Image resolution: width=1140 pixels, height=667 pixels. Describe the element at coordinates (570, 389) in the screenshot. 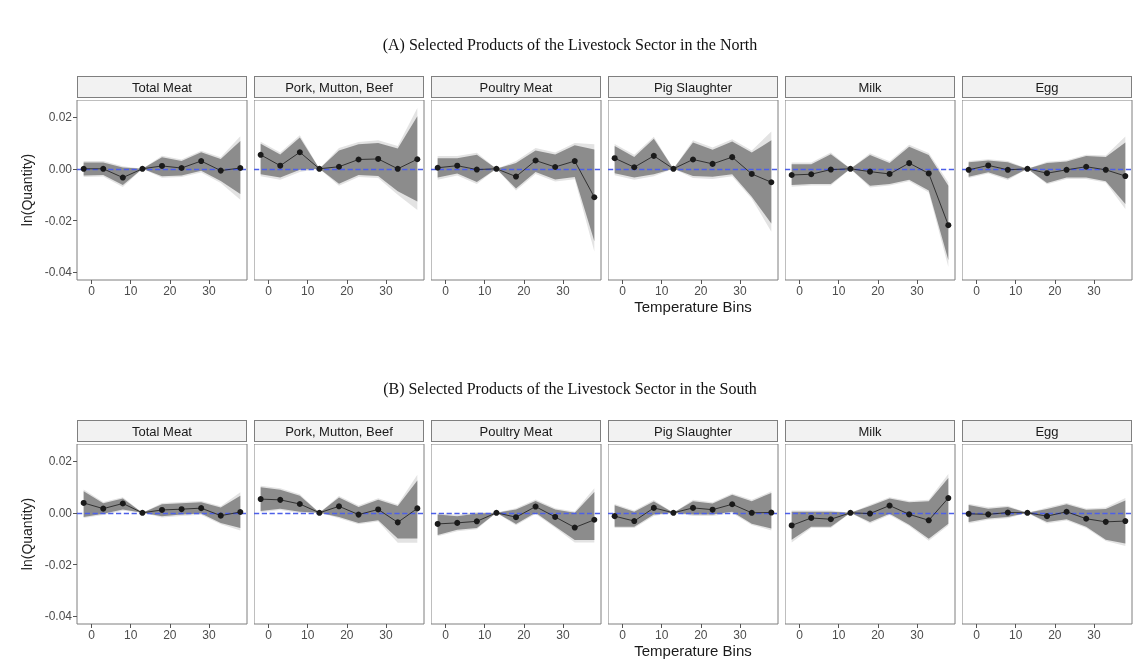

I see `text: (B) Selected Products of the Livestock Sector in the South` at that location.